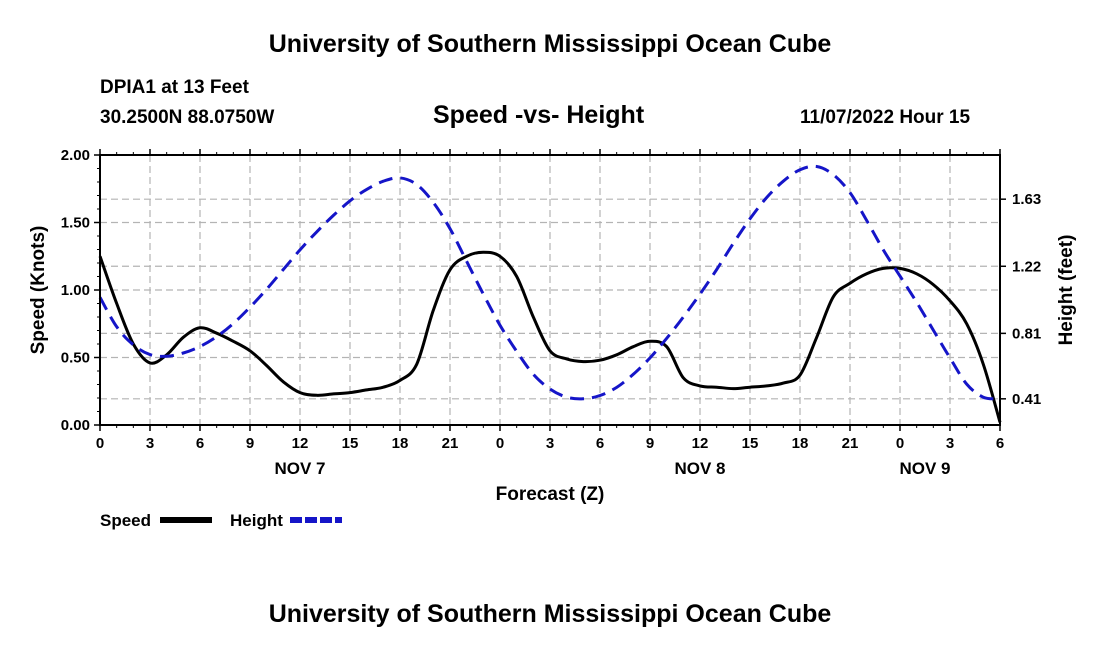 This screenshot has width=1100, height=650. What do you see at coordinates (924, 468) in the screenshot?
I see `date-label: NOV 9` at bounding box center [924, 468].